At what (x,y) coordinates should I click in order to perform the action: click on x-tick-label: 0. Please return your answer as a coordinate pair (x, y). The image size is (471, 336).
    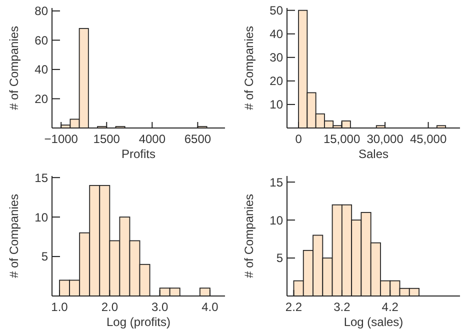
    Looking at the image, I should click on (298, 139).